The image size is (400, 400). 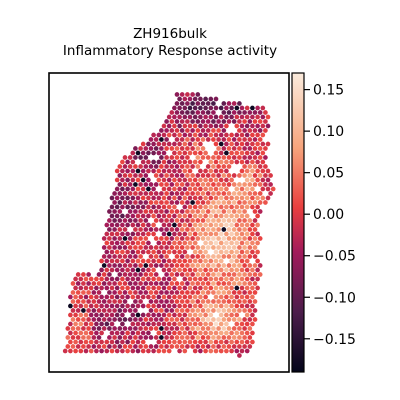 I want to click on chart-subtitle: Inflammatory Response activity, so click(x=170, y=51).